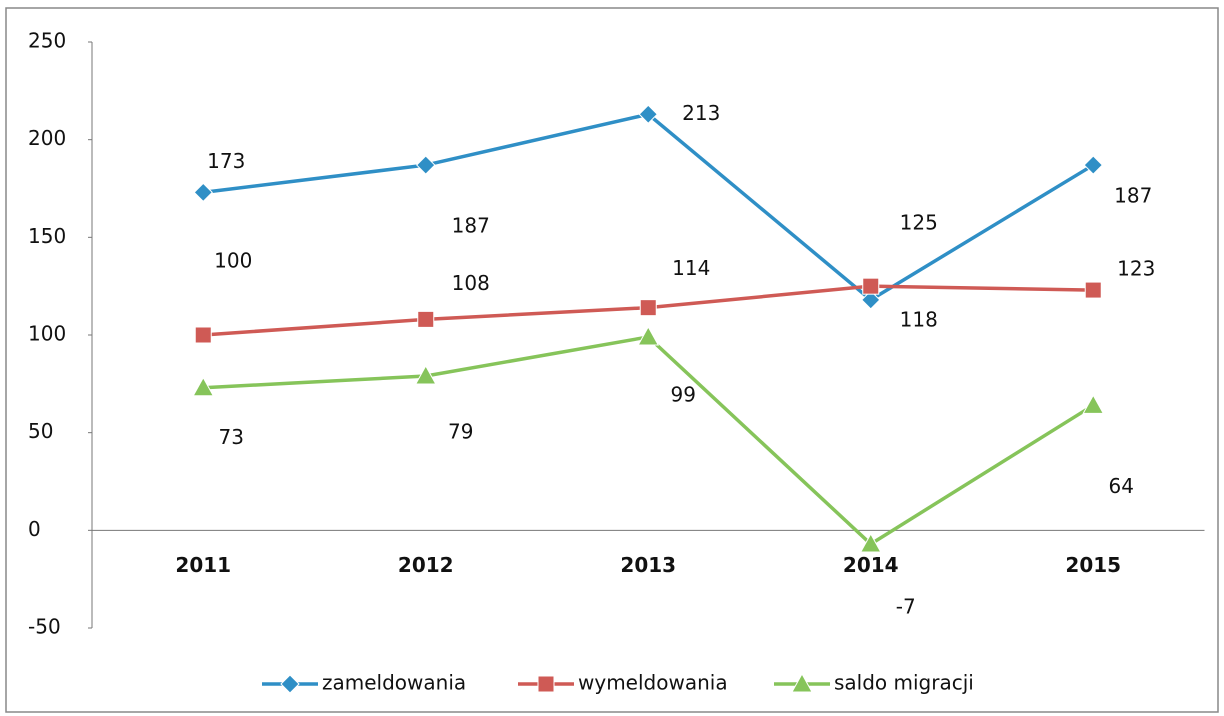 The width and height of the screenshot is (1224, 716). What do you see at coordinates (44, 627) in the screenshot?
I see `y-tick-label: -50` at bounding box center [44, 627].